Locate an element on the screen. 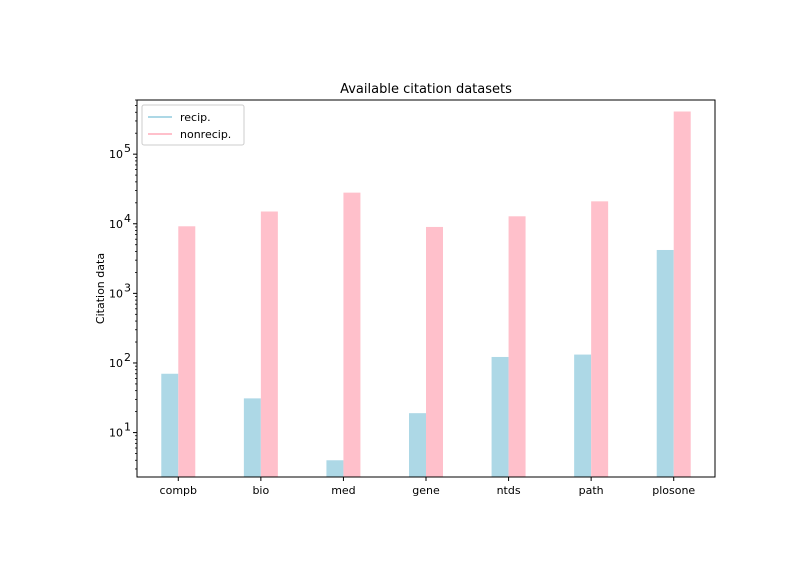  bar-recip-bio is located at coordinates (252, 437).